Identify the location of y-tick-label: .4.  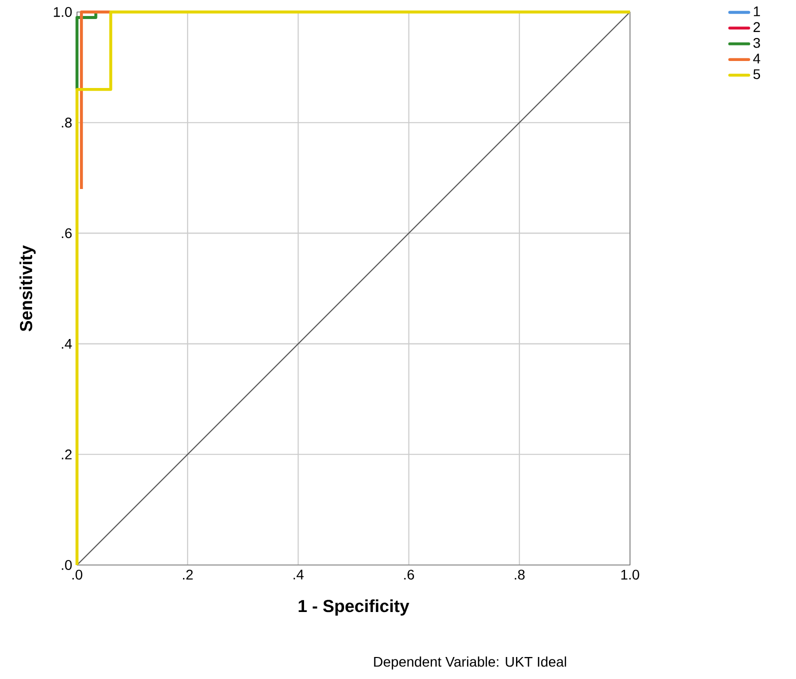
(67, 343).